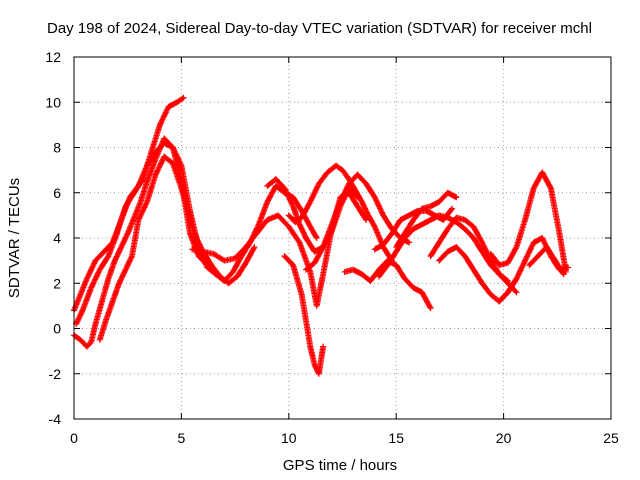 The image size is (640, 480). Describe the element at coordinates (57, 238) in the screenshot. I see `y-tick-label: 4` at that location.